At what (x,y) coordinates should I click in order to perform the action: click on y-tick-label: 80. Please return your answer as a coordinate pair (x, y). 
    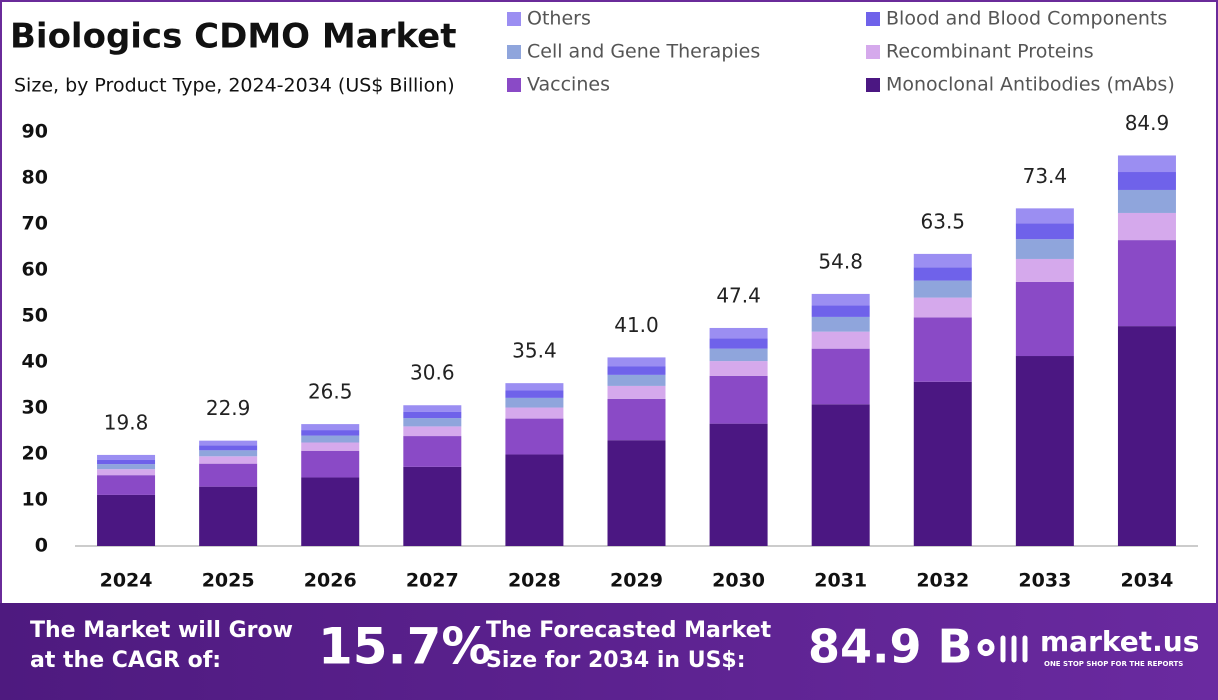
    Looking at the image, I should click on (35, 178).